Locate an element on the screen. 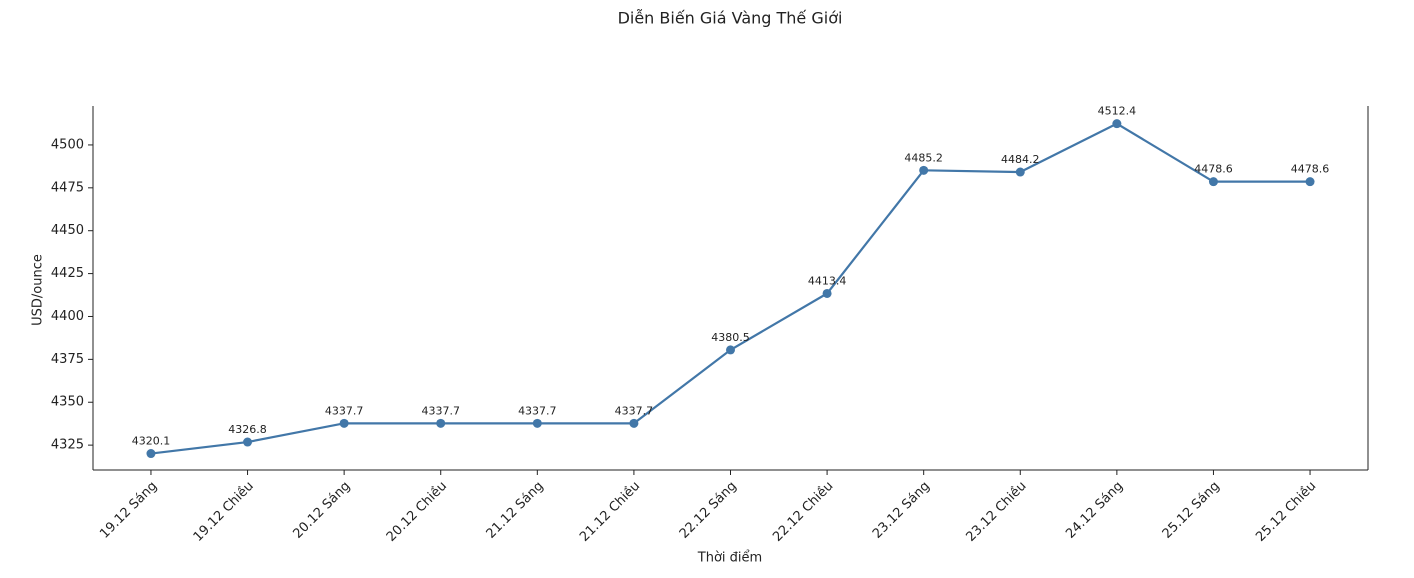  x-tick-label: 19.12 Sáng is located at coordinates (128, 510).